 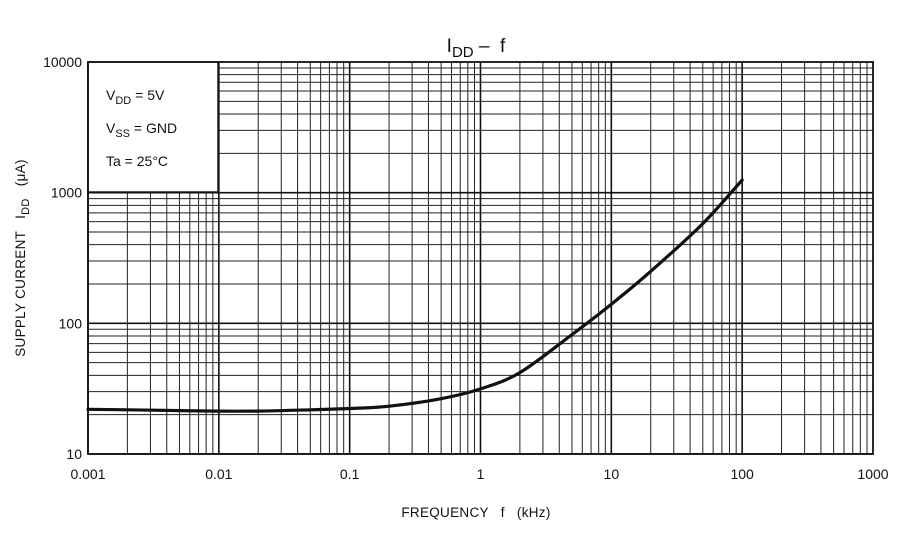 What do you see at coordinates (350, 474) in the screenshot?
I see `x-tick-label: 0.1` at bounding box center [350, 474].